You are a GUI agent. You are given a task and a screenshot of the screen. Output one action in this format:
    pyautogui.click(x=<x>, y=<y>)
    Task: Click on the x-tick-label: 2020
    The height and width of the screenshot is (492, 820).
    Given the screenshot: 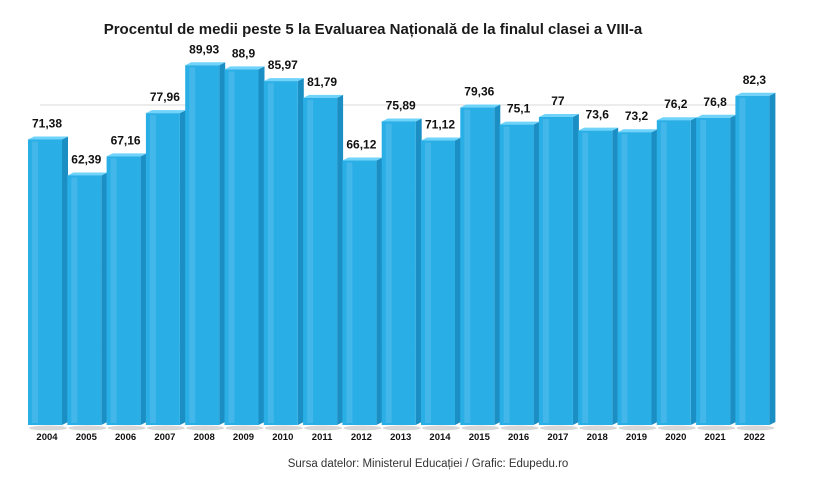 What is the action you would take?
    pyautogui.click(x=675, y=437)
    